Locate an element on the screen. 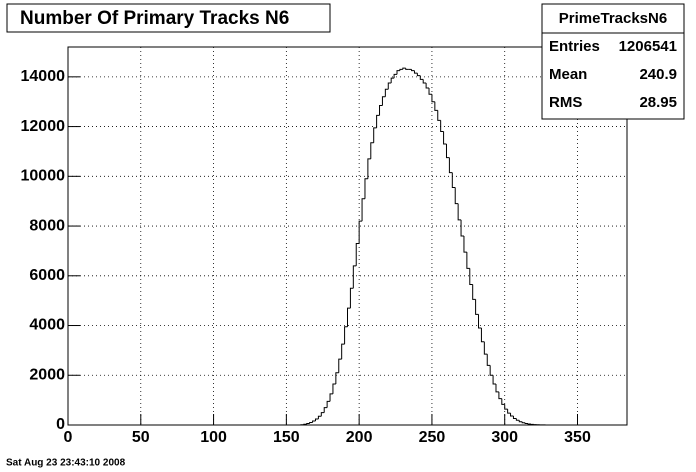 Image resolution: width=696 pixels, height=472 pixels. x-tick-label: 250 is located at coordinates (432, 437).